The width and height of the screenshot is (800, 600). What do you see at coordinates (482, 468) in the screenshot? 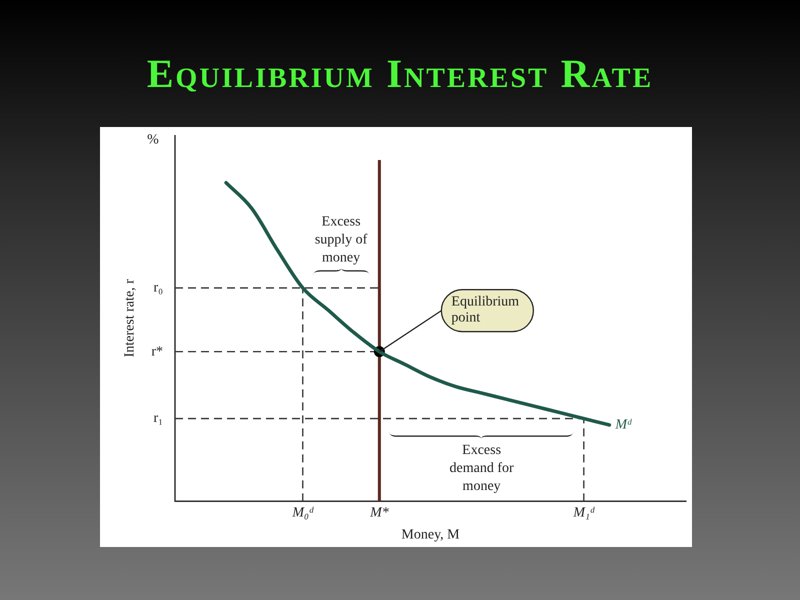
I see `annotation: Excess demand for money` at bounding box center [482, 468].